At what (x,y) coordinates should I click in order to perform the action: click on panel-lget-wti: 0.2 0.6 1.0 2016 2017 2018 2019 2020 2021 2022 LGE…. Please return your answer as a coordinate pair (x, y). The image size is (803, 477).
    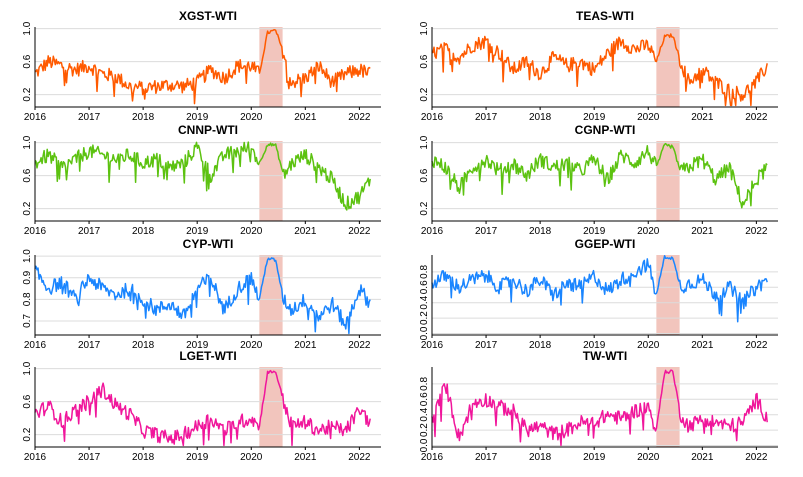
    Looking at the image, I should click on (201, 406).